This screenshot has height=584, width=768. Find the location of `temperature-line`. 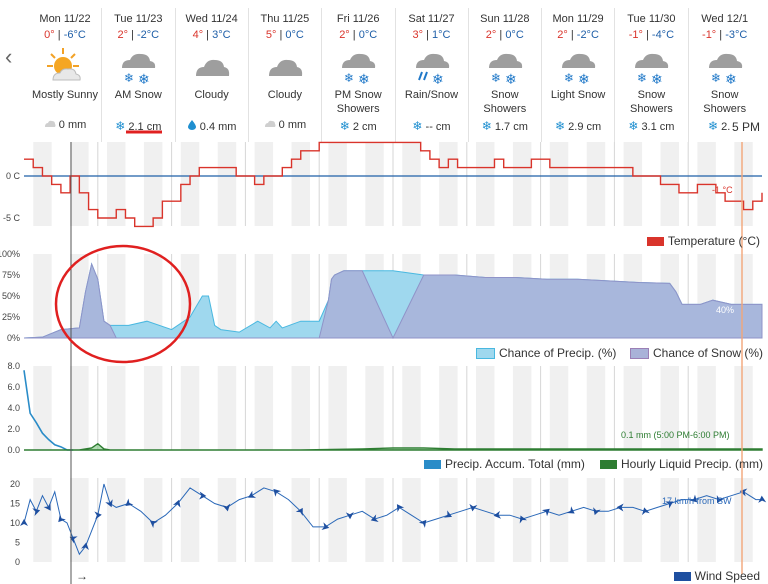

temperature-line is located at coordinates (393, 184).